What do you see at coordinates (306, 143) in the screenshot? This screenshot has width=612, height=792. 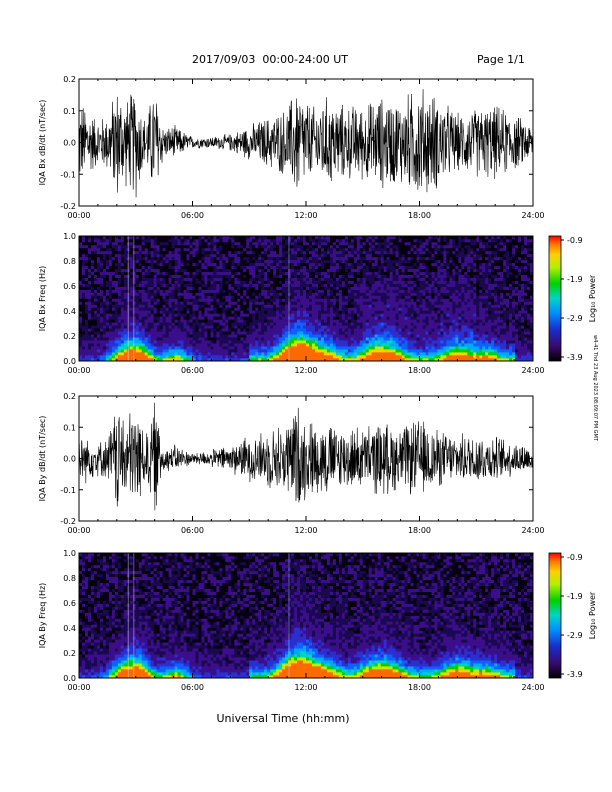 I see `panel-1-waveform-series` at bounding box center [306, 143].